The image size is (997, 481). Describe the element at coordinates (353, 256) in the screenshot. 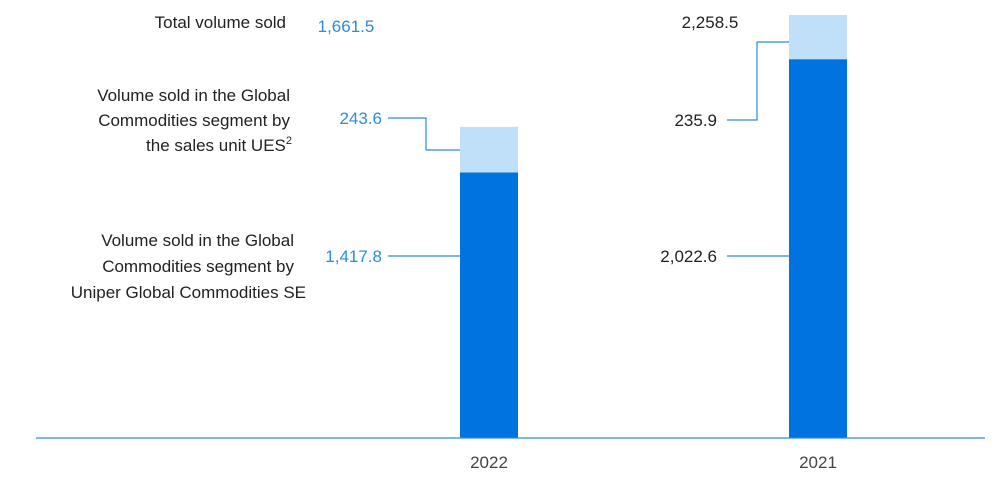

I see `value-label-2022-uniper-global-commodities: 1,417.8` at that location.